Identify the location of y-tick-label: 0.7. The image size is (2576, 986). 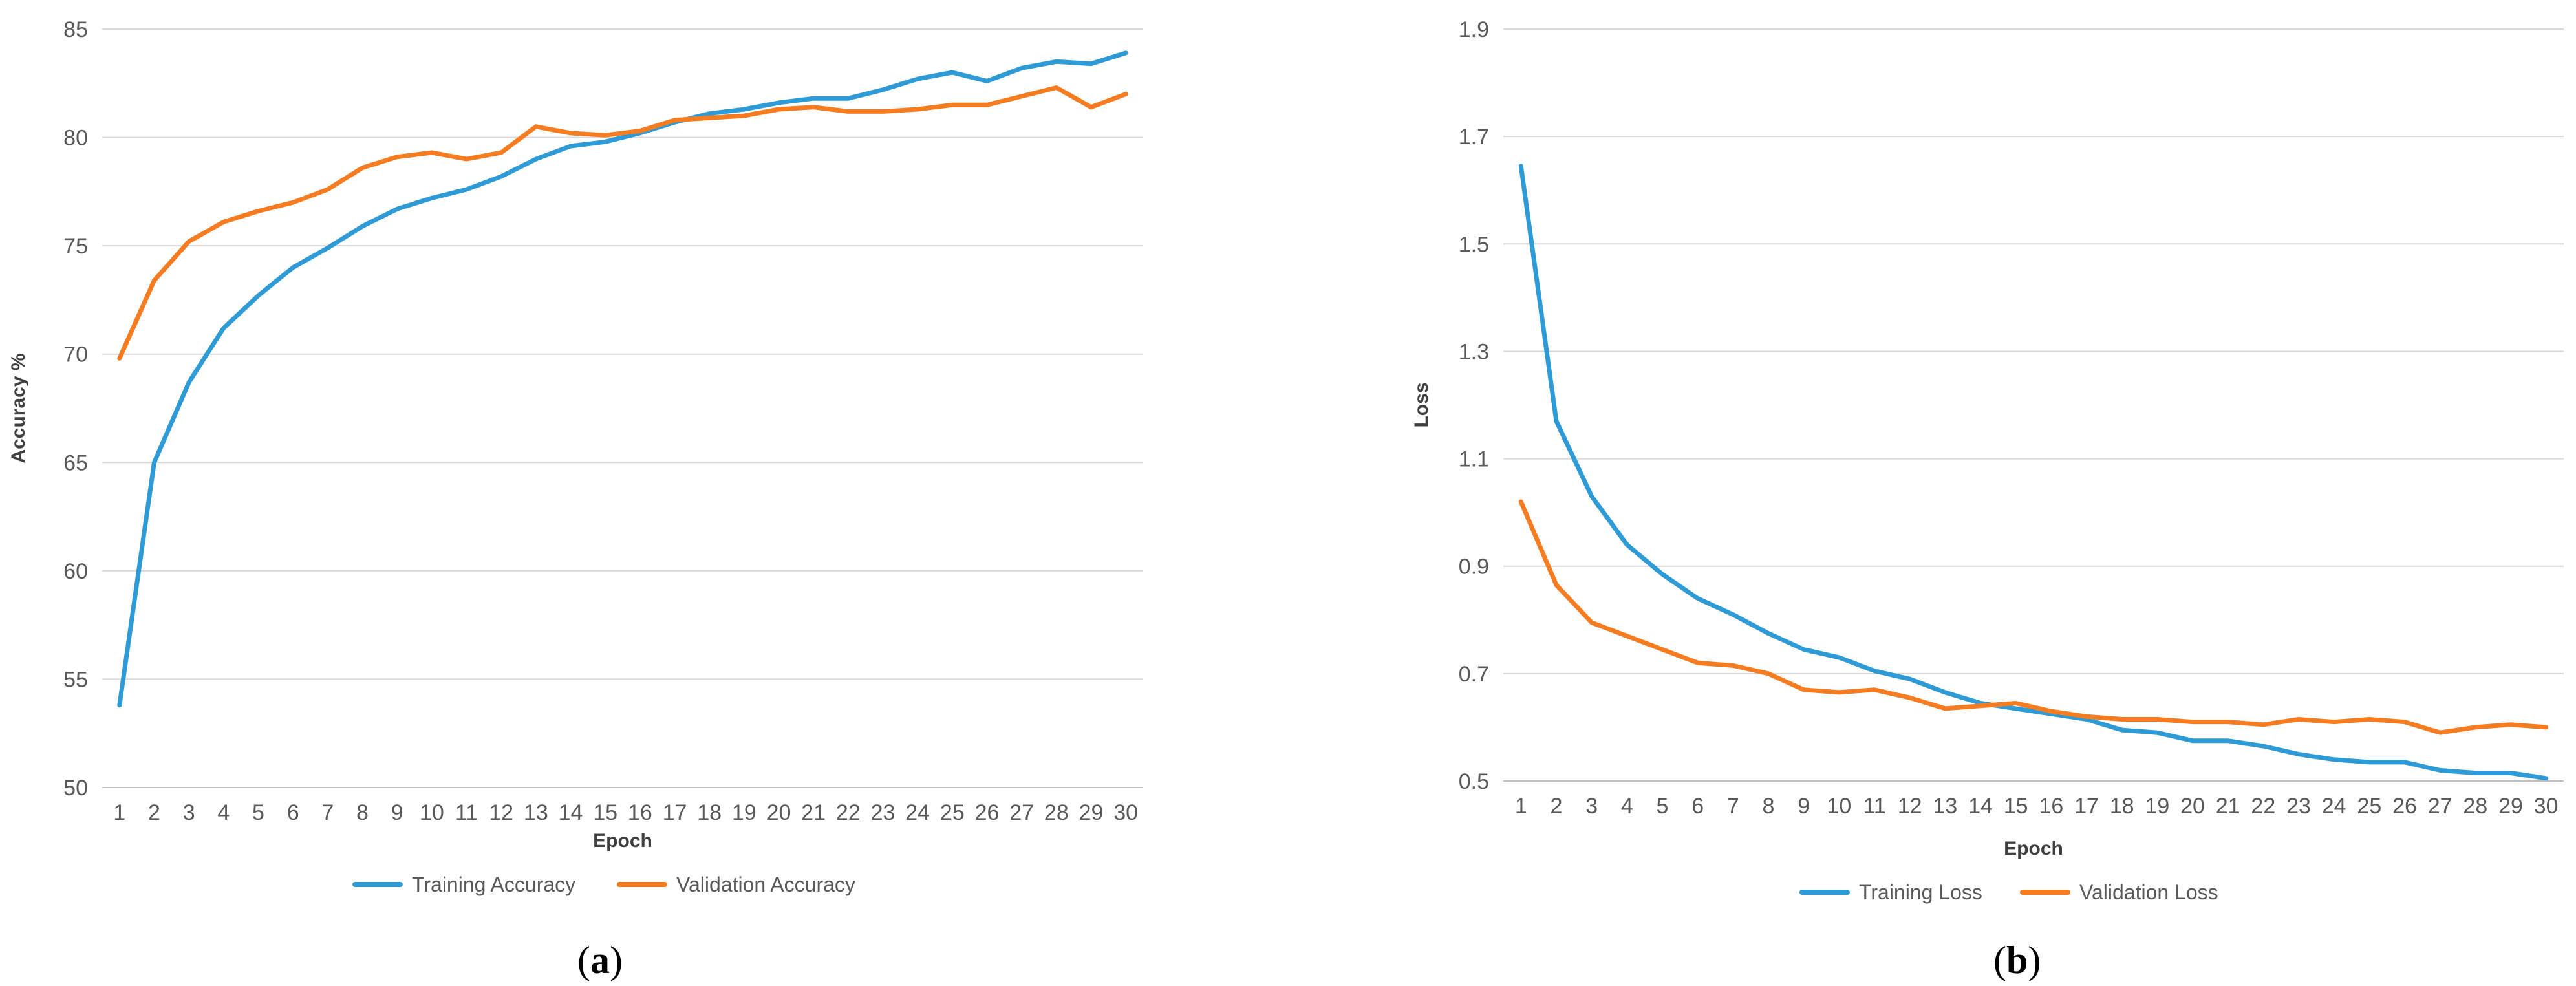
(1474, 674).